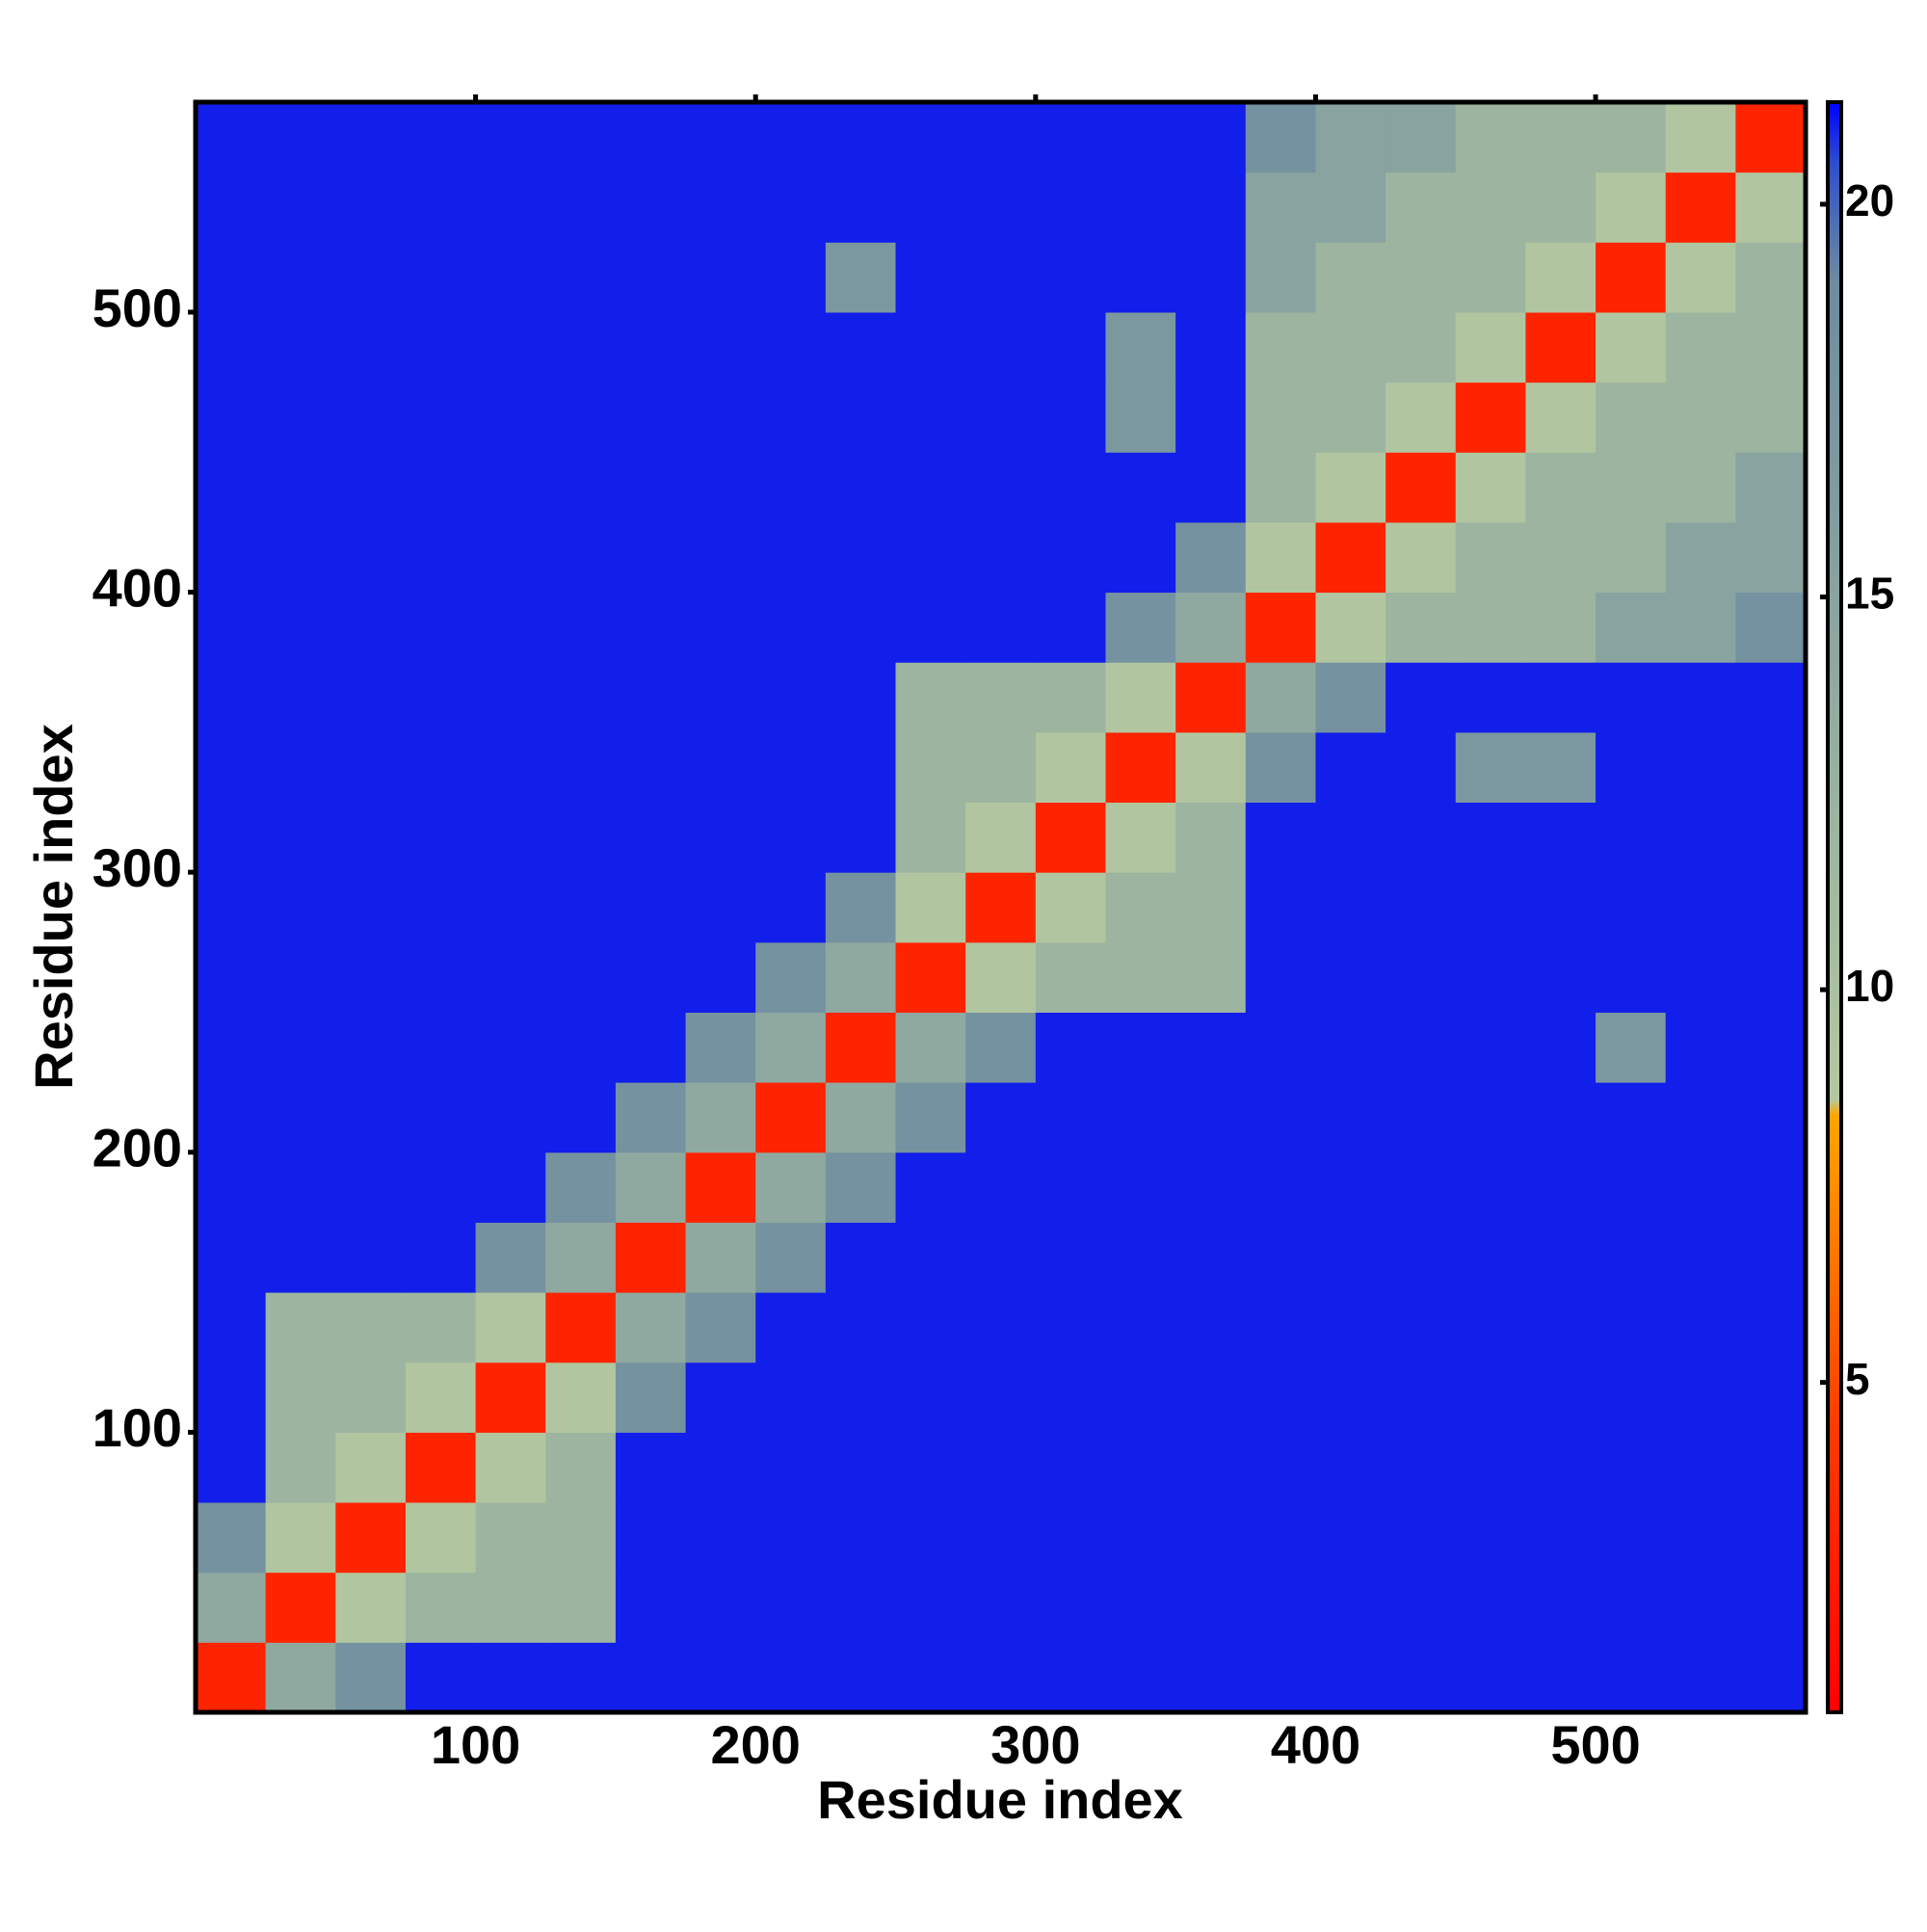 The height and width of the screenshot is (1932, 1927). What do you see at coordinates (755, 1744) in the screenshot?
I see `x-tick-label: 200` at bounding box center [755, 1744].